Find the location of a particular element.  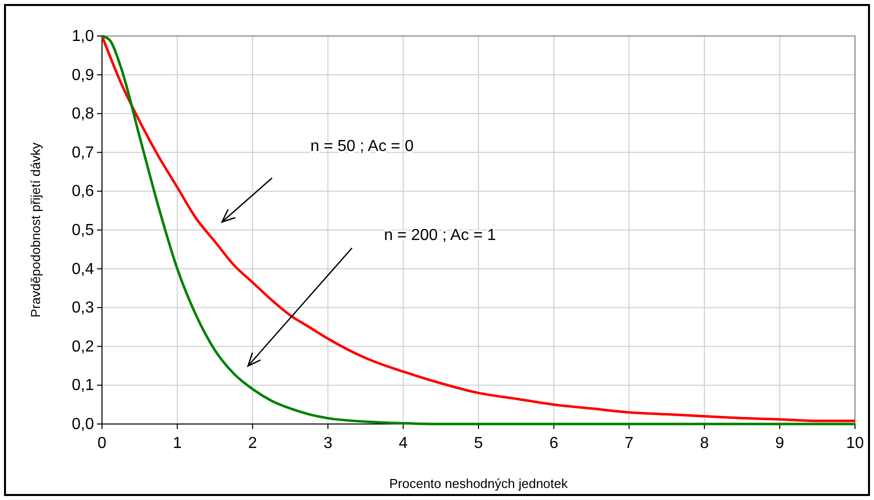

x-tick-label: 7 is located at coordinates (629, 443).